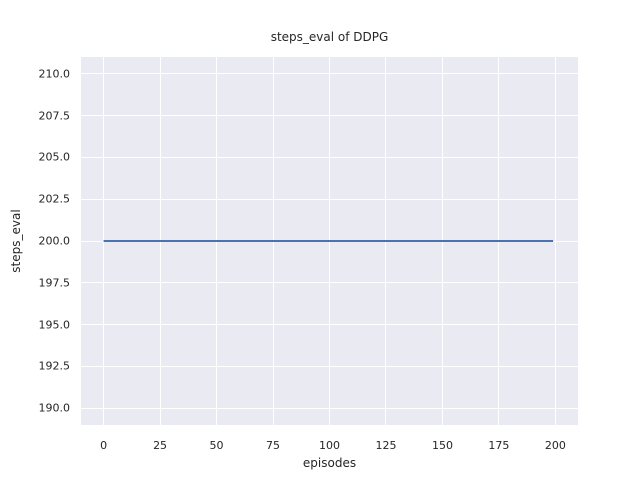 The image size is (640, 480). What do you see at coordinates (54, 366) in the screenshot?
I see `y-tick-label: 192.5` at bounding box center [54, 366].